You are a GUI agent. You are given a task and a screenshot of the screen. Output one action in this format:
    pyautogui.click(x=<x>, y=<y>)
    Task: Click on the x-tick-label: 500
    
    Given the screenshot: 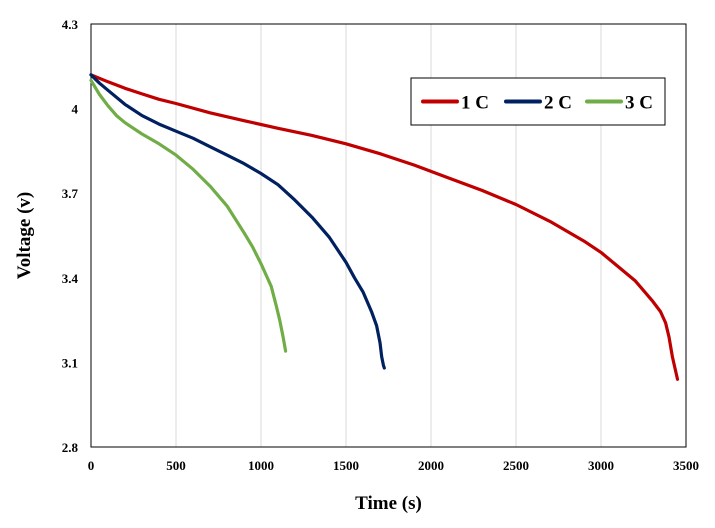 What is the action you would take?
    pyautogui.click(x=176, y=465)
    